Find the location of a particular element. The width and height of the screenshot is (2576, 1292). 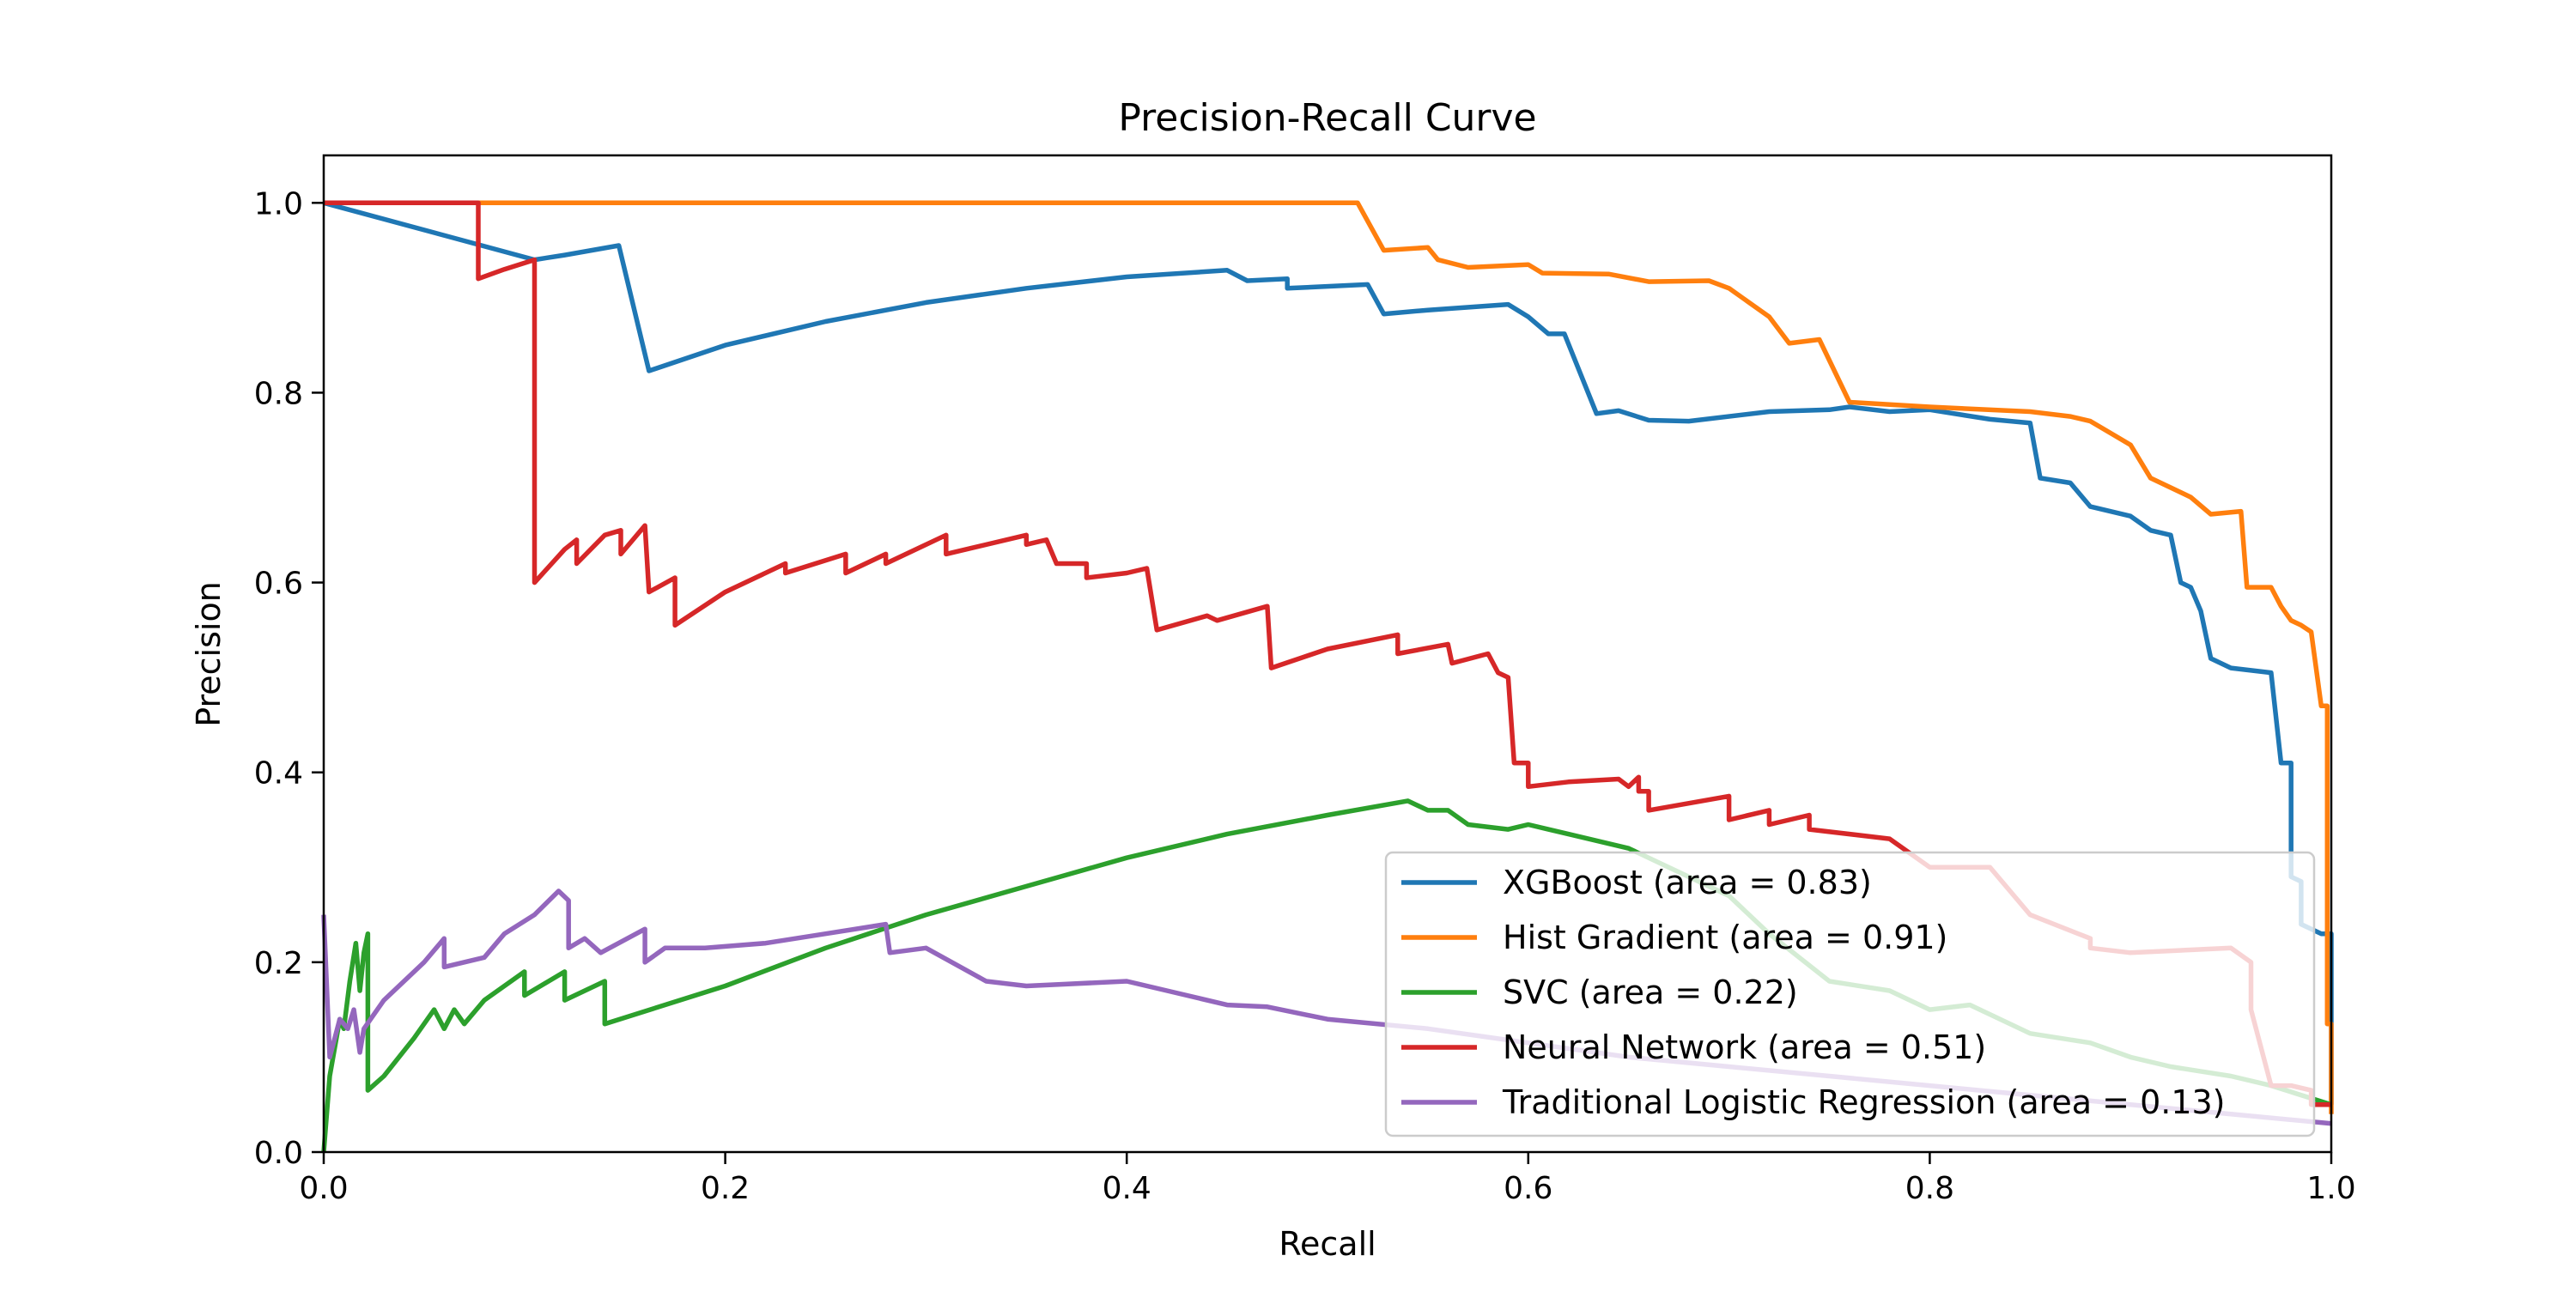

legend-label-3: Neural Network (area = 0.51) is located at coordinates (1744, 1047).